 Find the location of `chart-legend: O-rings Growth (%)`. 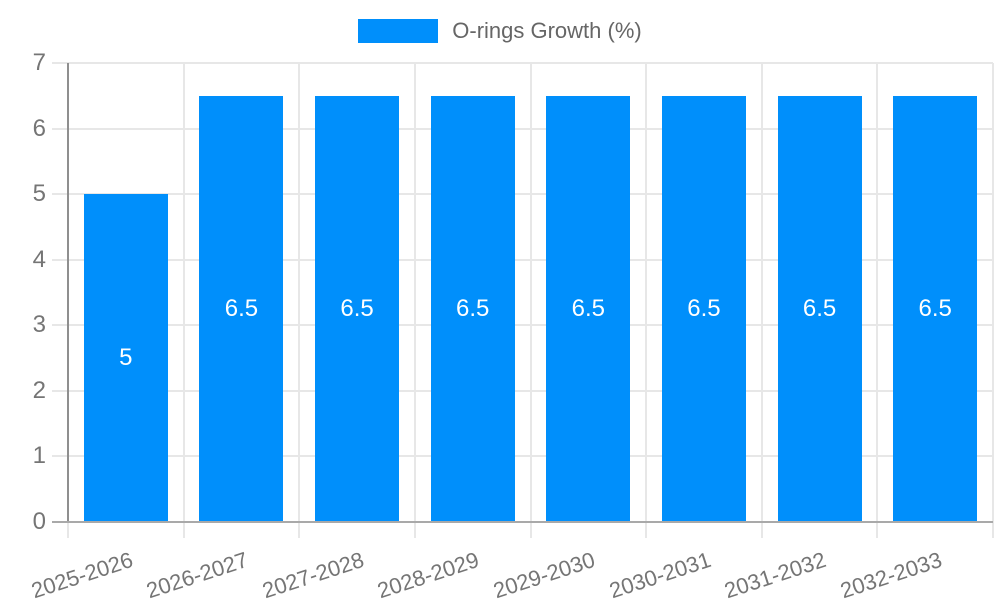

chart-legend: O-rings Growth (%) is located at coordinates (500, 22).